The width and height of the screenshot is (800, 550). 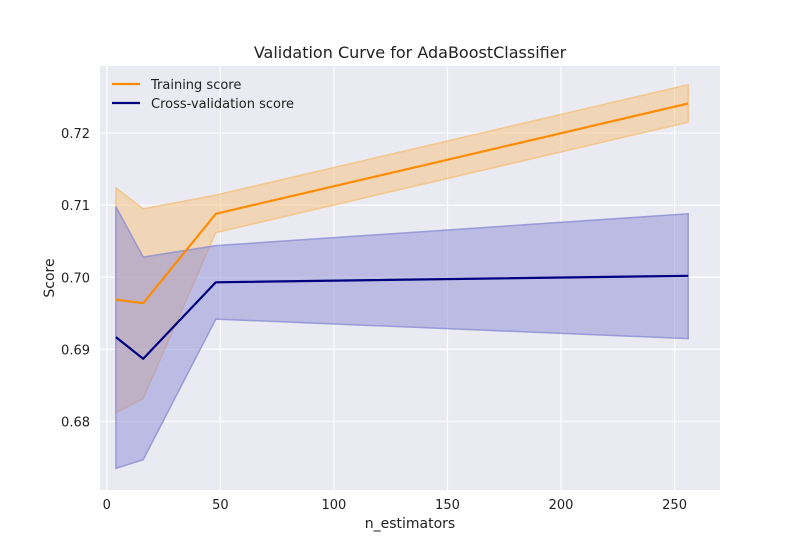 I want to click on chart-title: Validation Curve for AdaBoostClassifier, so click(x=410, y=52).